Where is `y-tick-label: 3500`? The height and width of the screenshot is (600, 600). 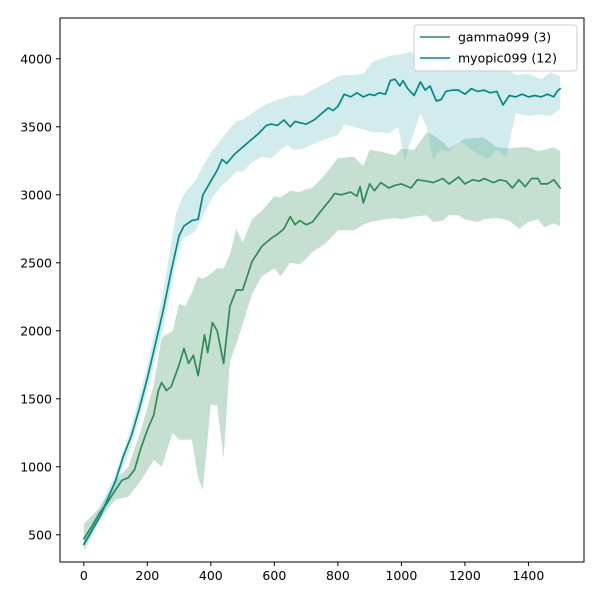 y-tick-label: 3500 is located at coordinates (36, 126).